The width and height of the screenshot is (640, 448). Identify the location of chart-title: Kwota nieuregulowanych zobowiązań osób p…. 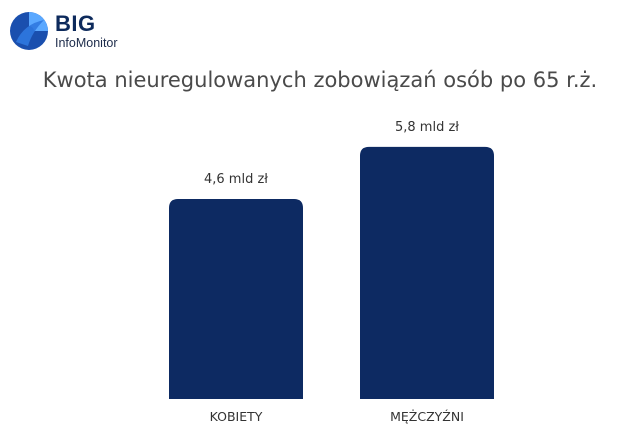
(320, 80).